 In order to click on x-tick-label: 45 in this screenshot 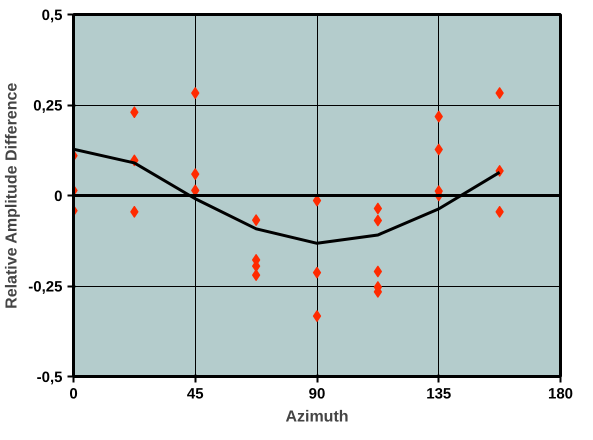, I will do `click(195, 394)`.